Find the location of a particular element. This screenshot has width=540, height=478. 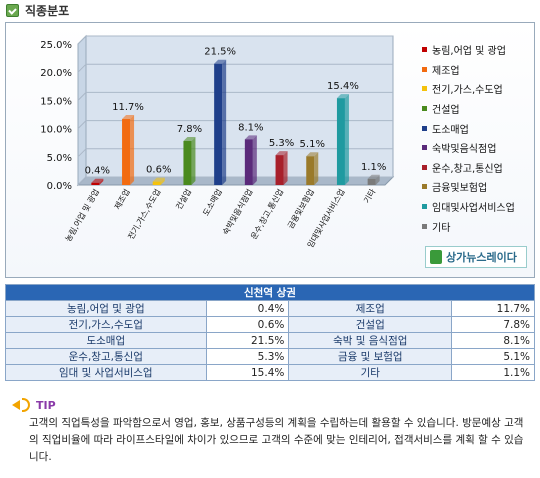

legend-item: 제조업 is located at coordinates (477, 70).